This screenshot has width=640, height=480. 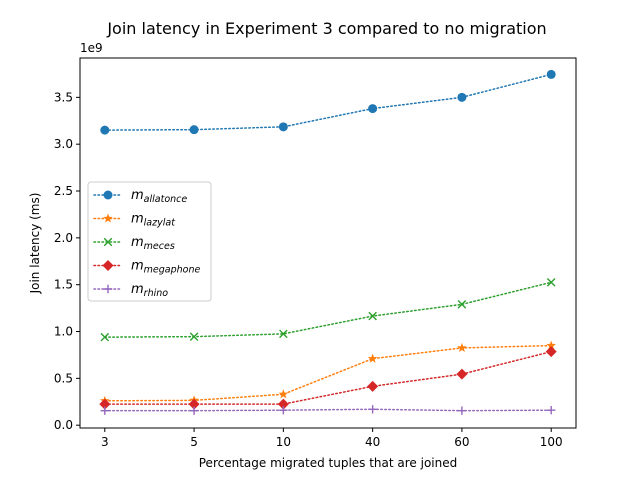 What do you see at coordinates (130, 290) in the screenshot?
I see `legend-entry-rhino: mrhino` at bounding box center [130, 290].